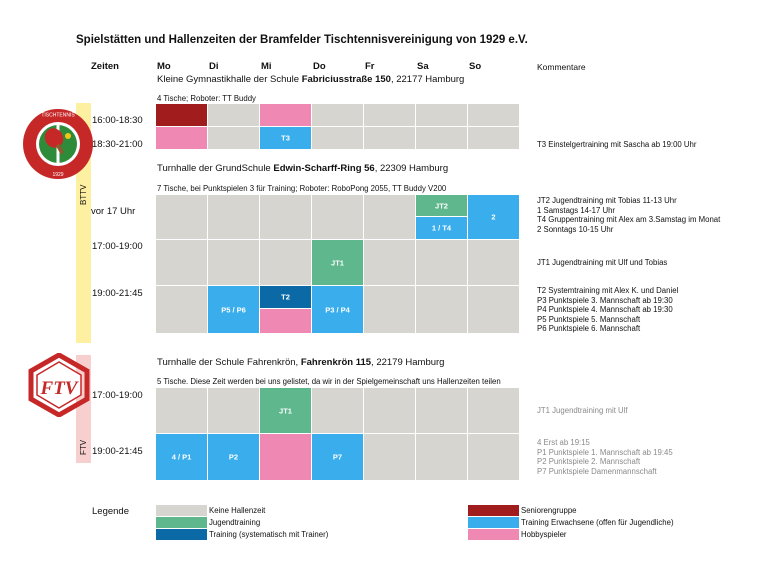 Image resolution: width=768 pixels, height=581 pixels. I want to click on v2-r3-di-label: P5 / P6, so click(233, 309).